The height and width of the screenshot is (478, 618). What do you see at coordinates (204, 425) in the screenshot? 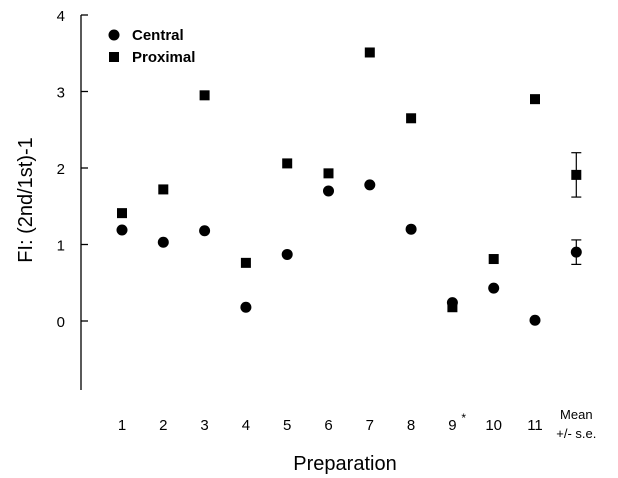
I see `x-tick-label: 3` at bounding box center [204, 425].